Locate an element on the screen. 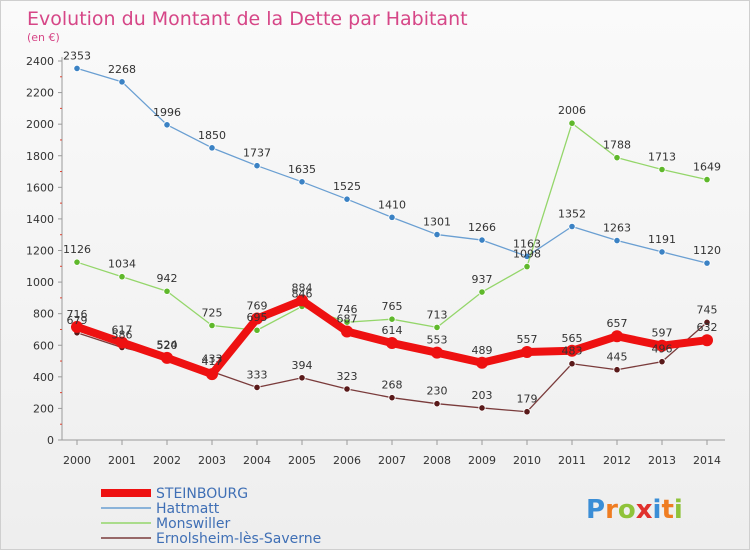 The image size is (750, 553). x-tick-label: 2013 is located at coordinates (662, 460).